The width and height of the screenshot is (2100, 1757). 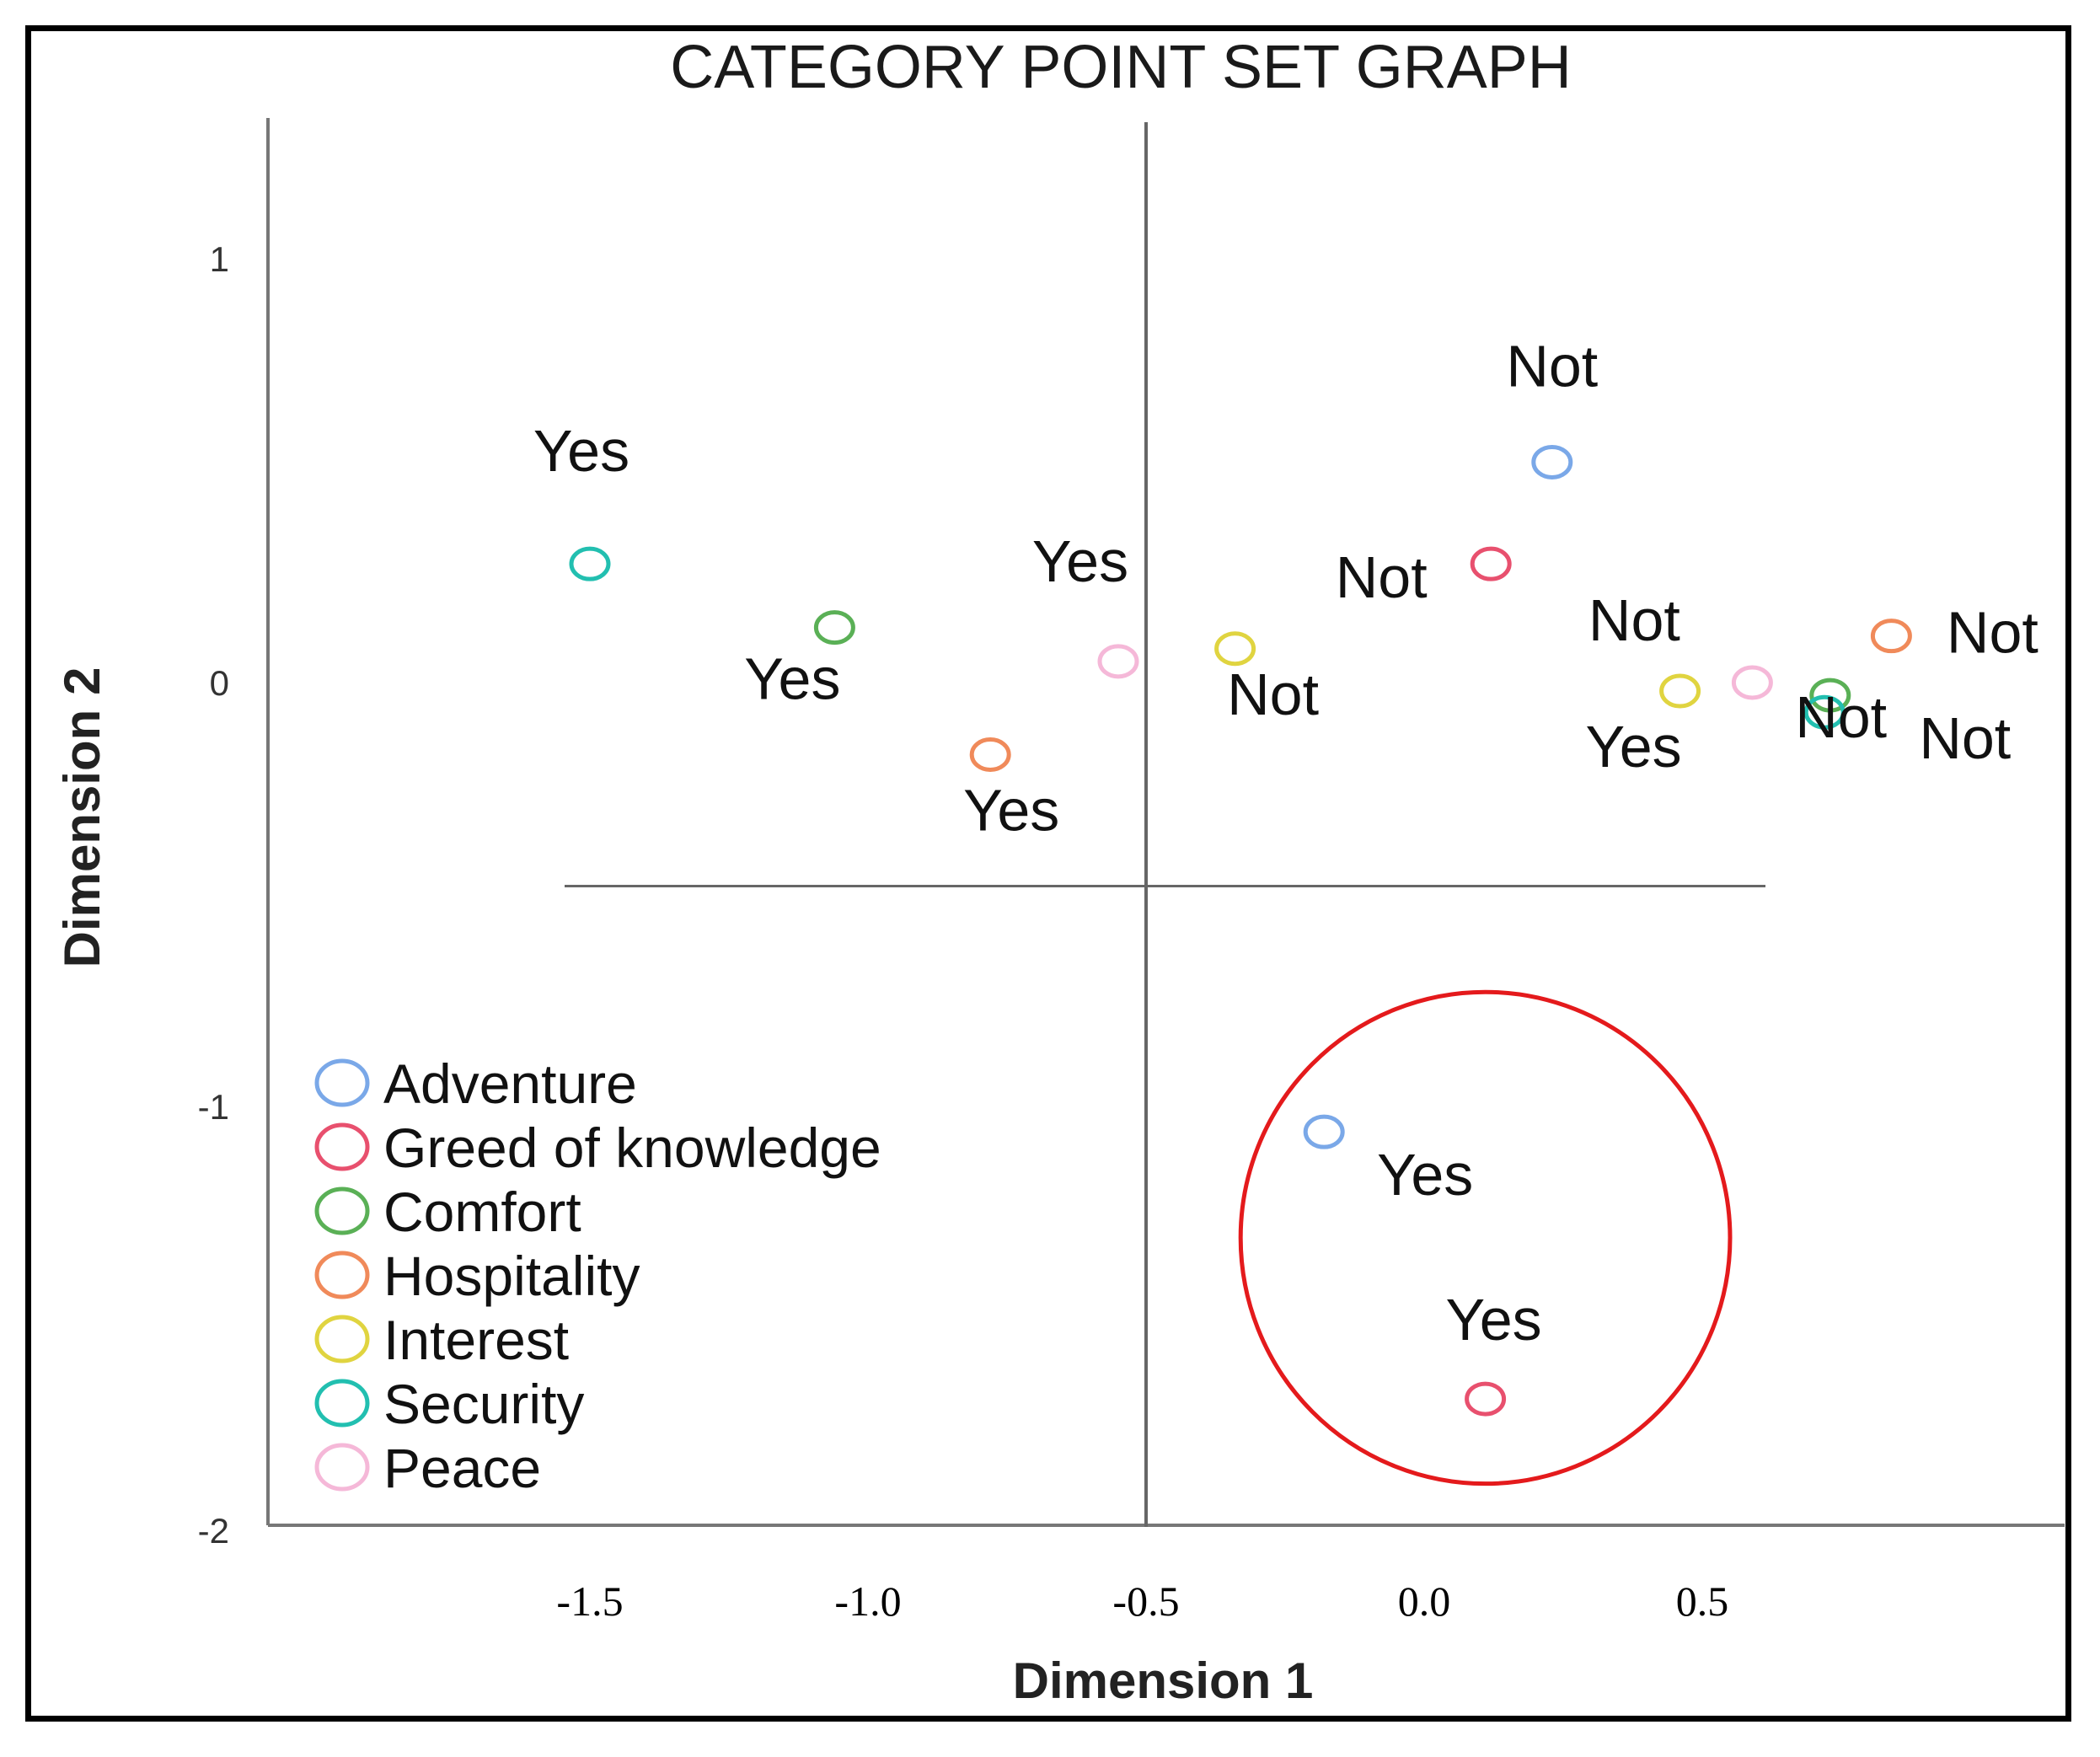 I want to click on legend-label: Hospitality, so click(x=511, y=1276).